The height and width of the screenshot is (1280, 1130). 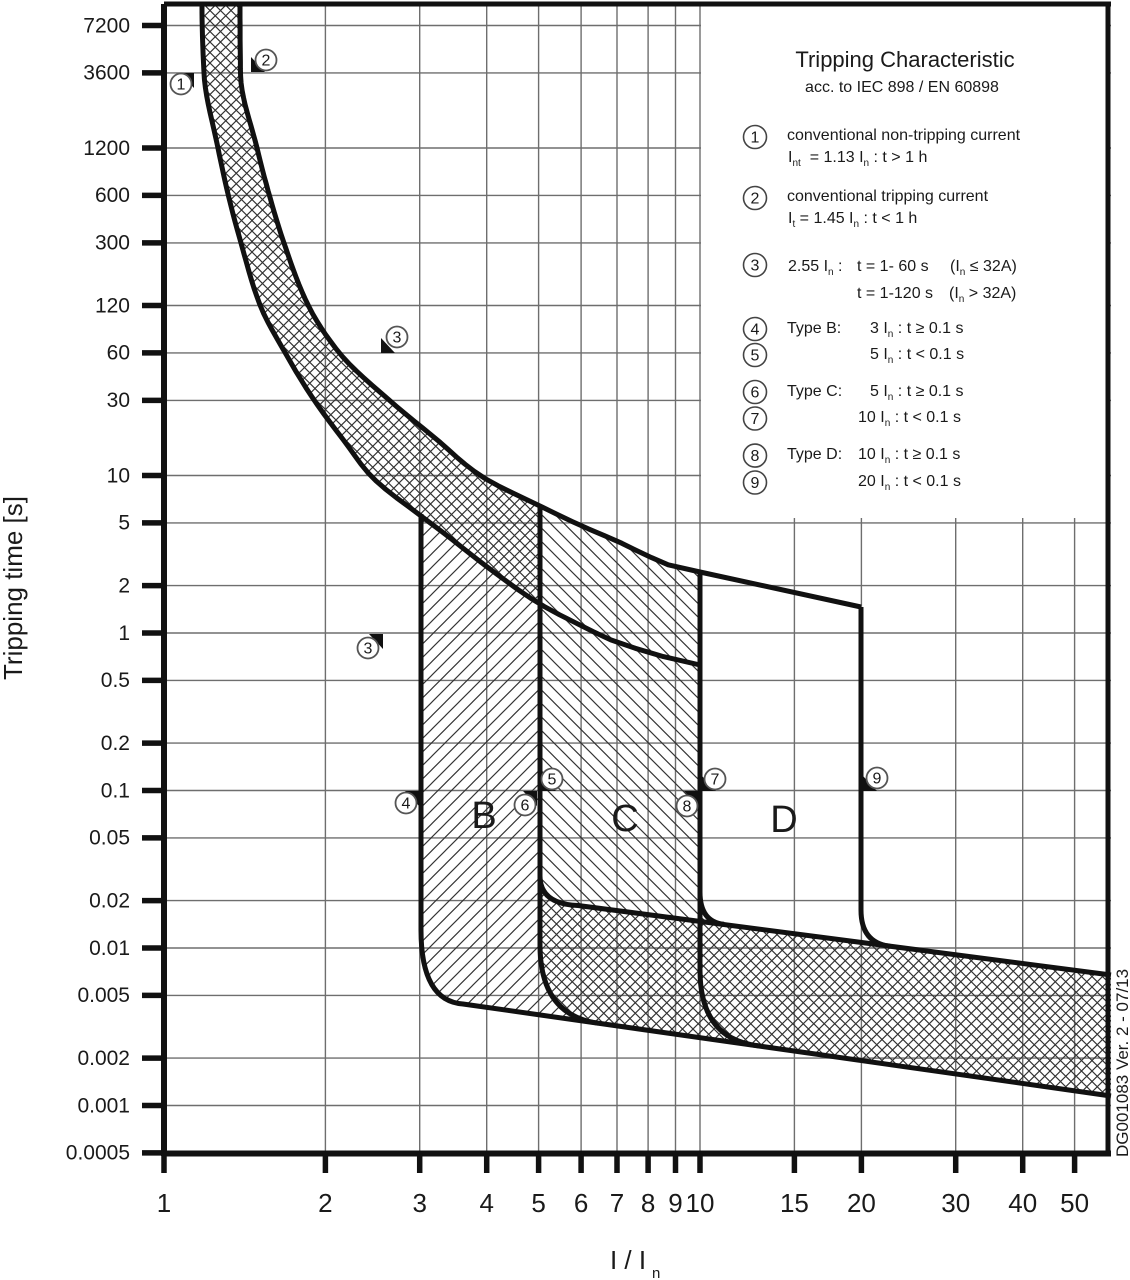 What do you see at coordinates (1022, 1203) in the screenshot?
I see `svg-text: 40` at bounding box center [1022, 1203].